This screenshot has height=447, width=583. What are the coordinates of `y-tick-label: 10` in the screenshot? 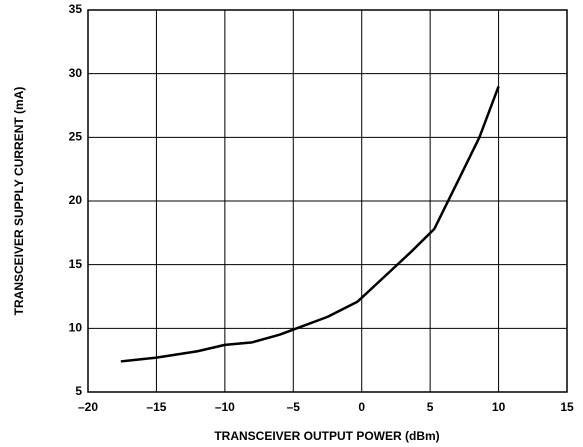 It's located at (76, 328).